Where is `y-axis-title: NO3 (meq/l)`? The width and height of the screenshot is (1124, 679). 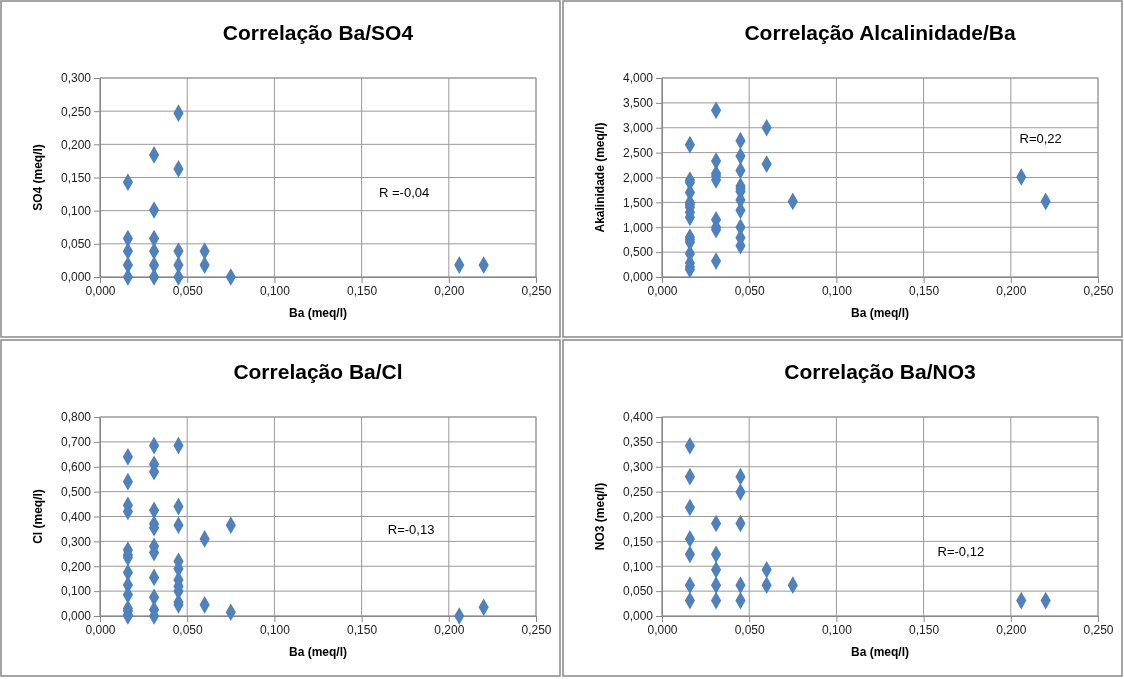 y-axis-title: NO3 (meq/l) is located at coordinates (600, 516).